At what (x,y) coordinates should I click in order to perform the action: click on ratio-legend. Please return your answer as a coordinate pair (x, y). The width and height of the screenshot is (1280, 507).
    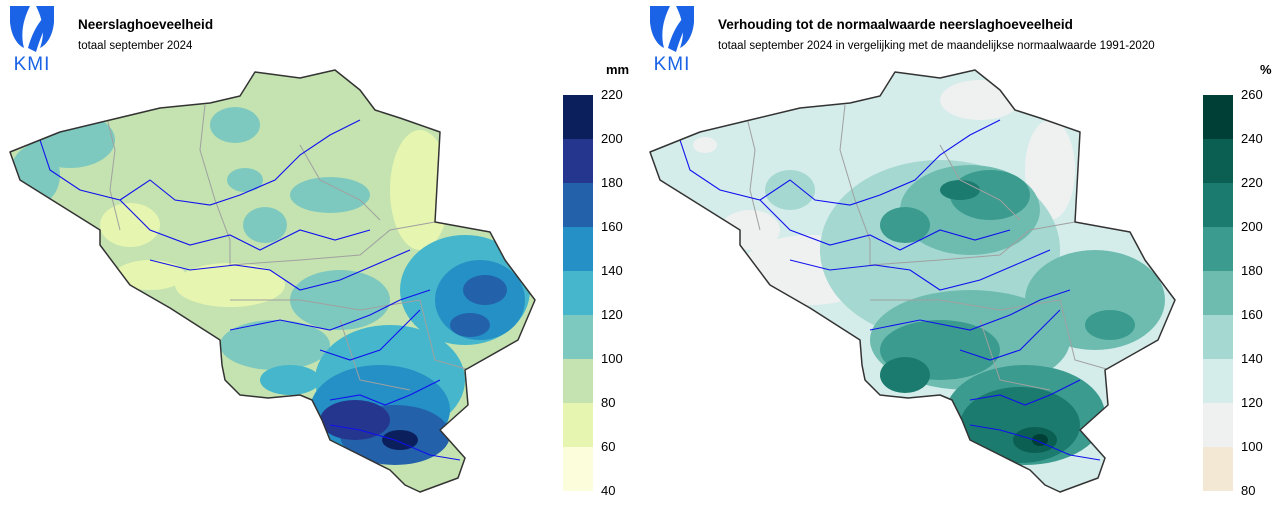
    Looking at the image, I should click on (1218, 293).